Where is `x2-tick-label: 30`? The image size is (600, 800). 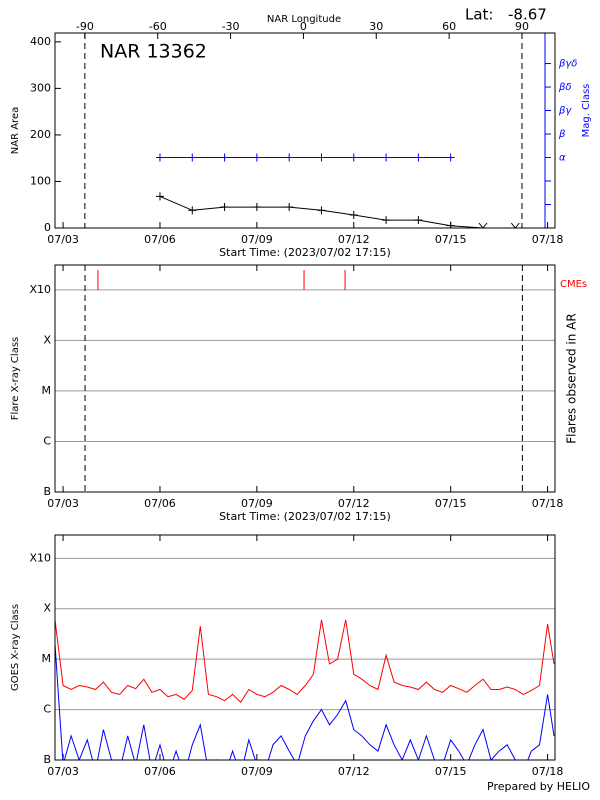
x2-tick-label: 30 is located at coordinates (376, 26).